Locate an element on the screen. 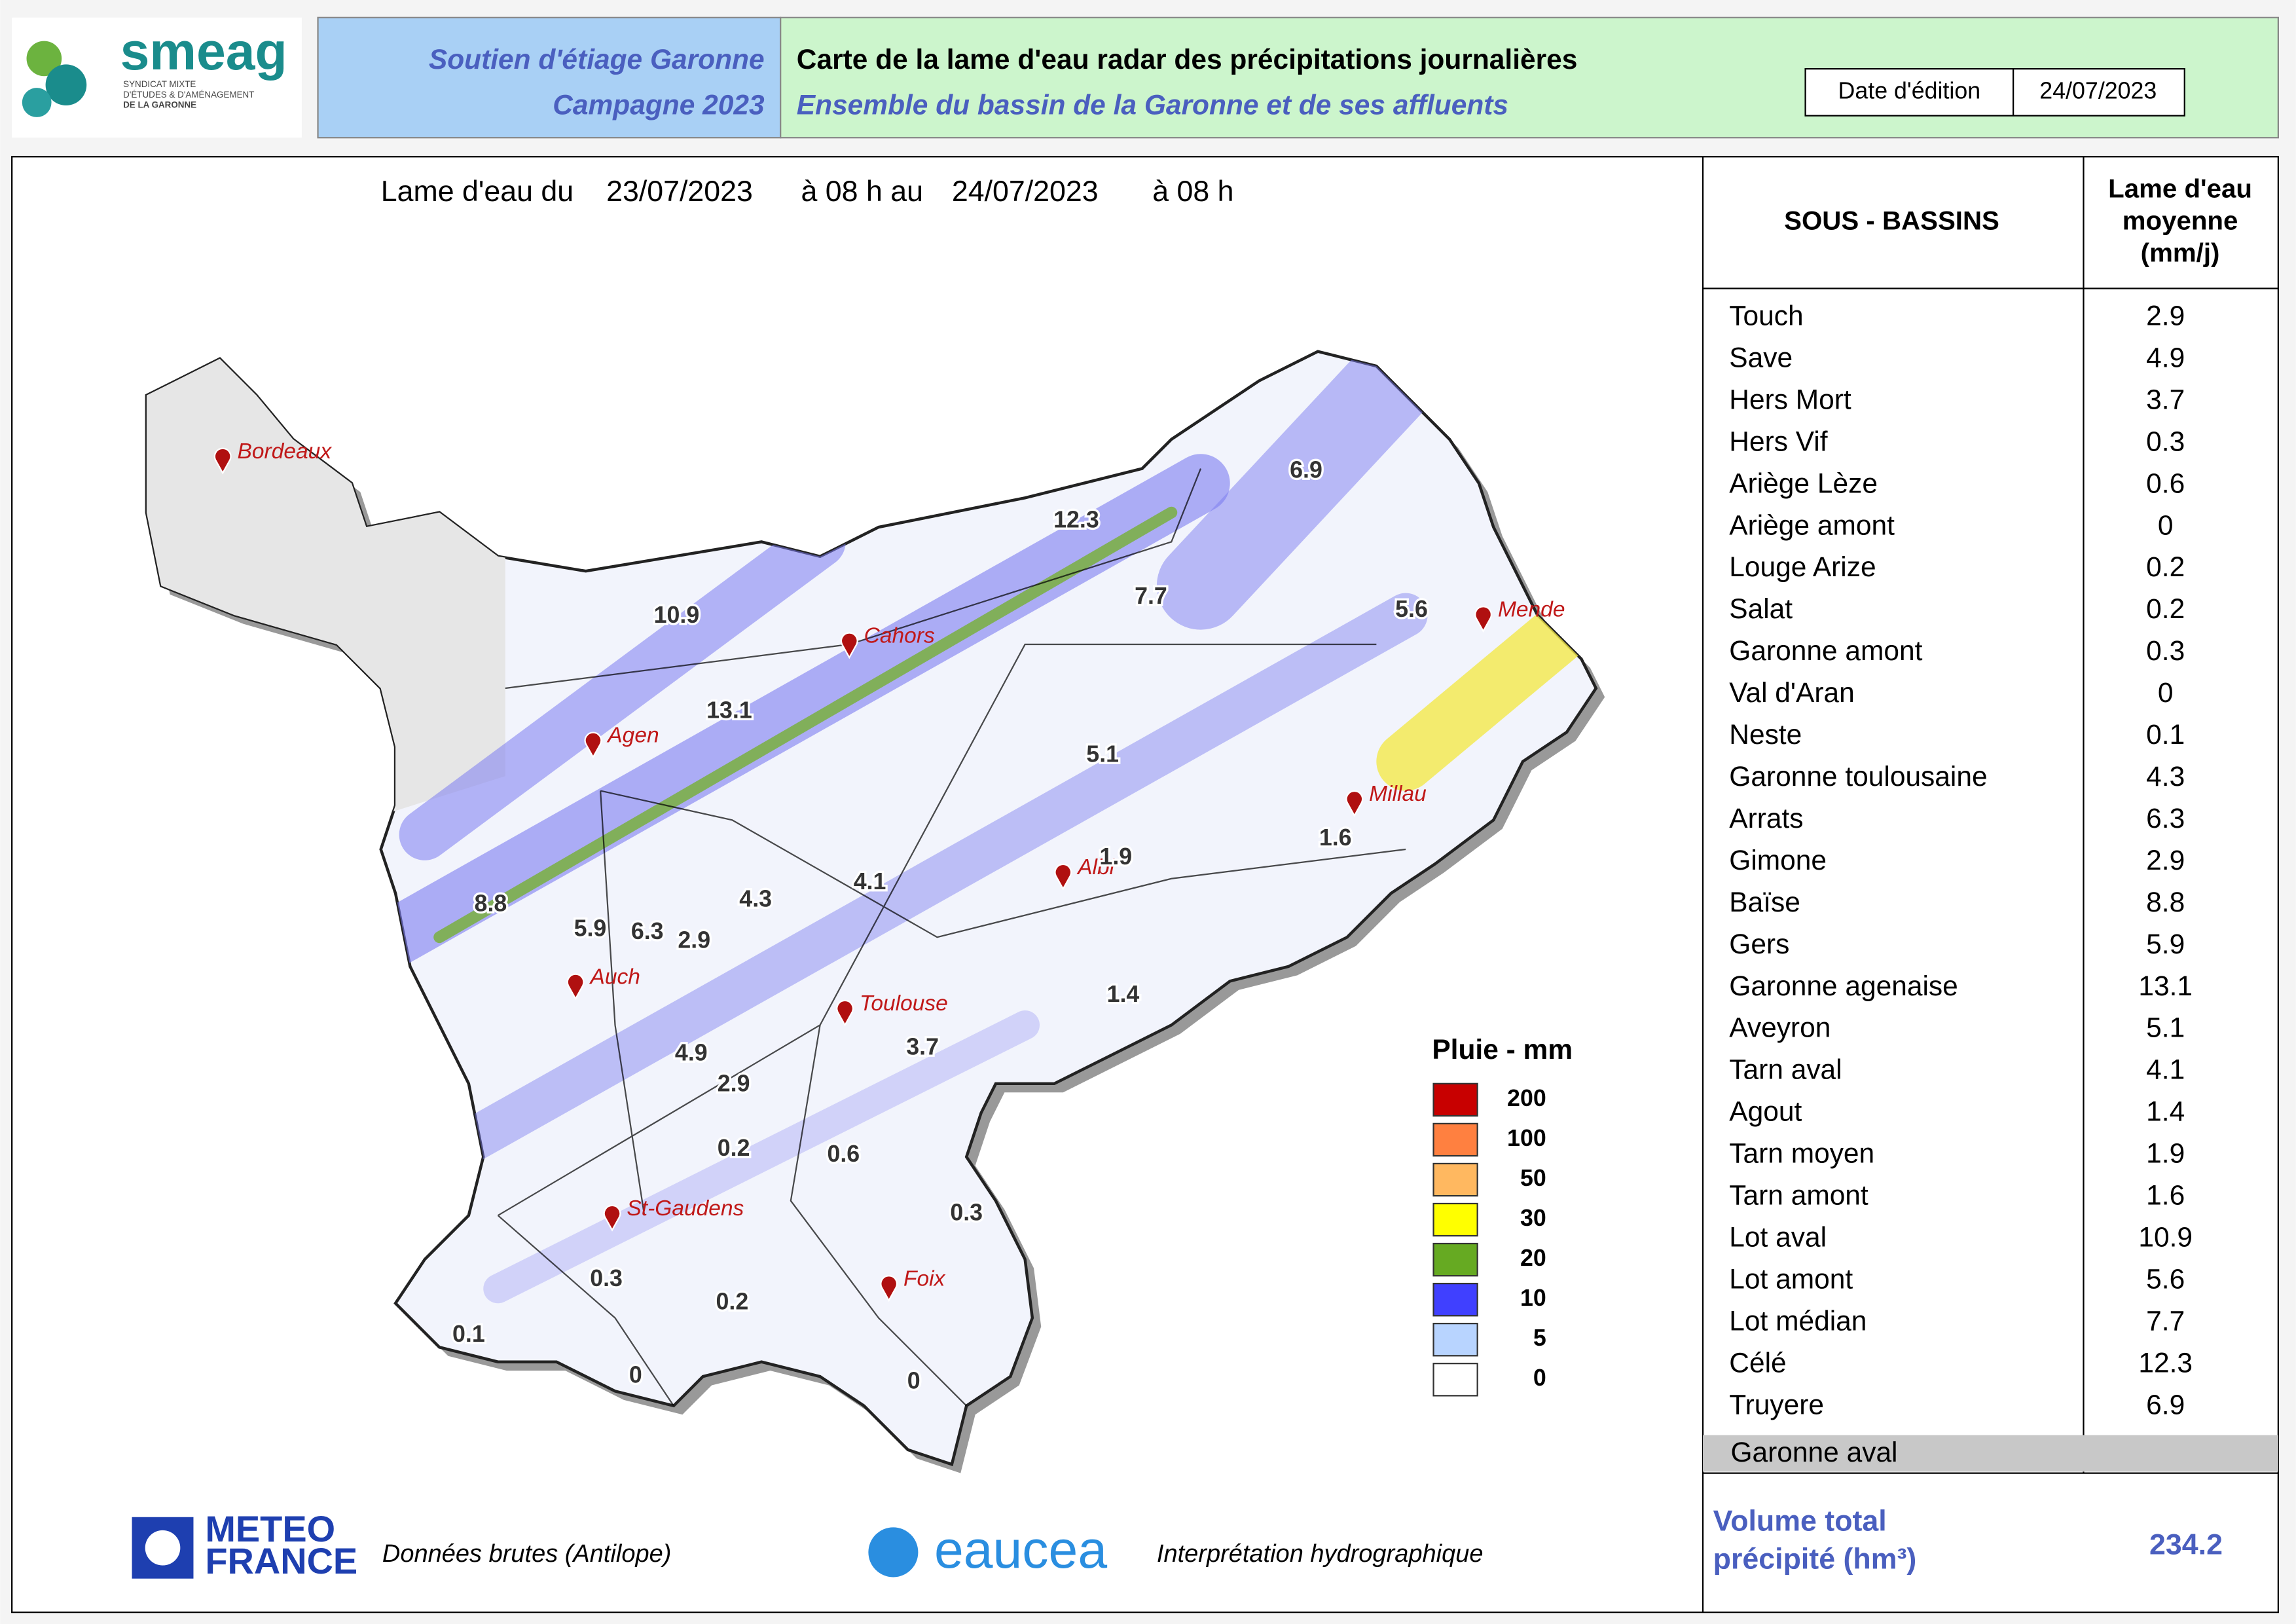 The image size is (2296, 1624). row-name: Val d'Aran is located at coordinates (1791, 693).